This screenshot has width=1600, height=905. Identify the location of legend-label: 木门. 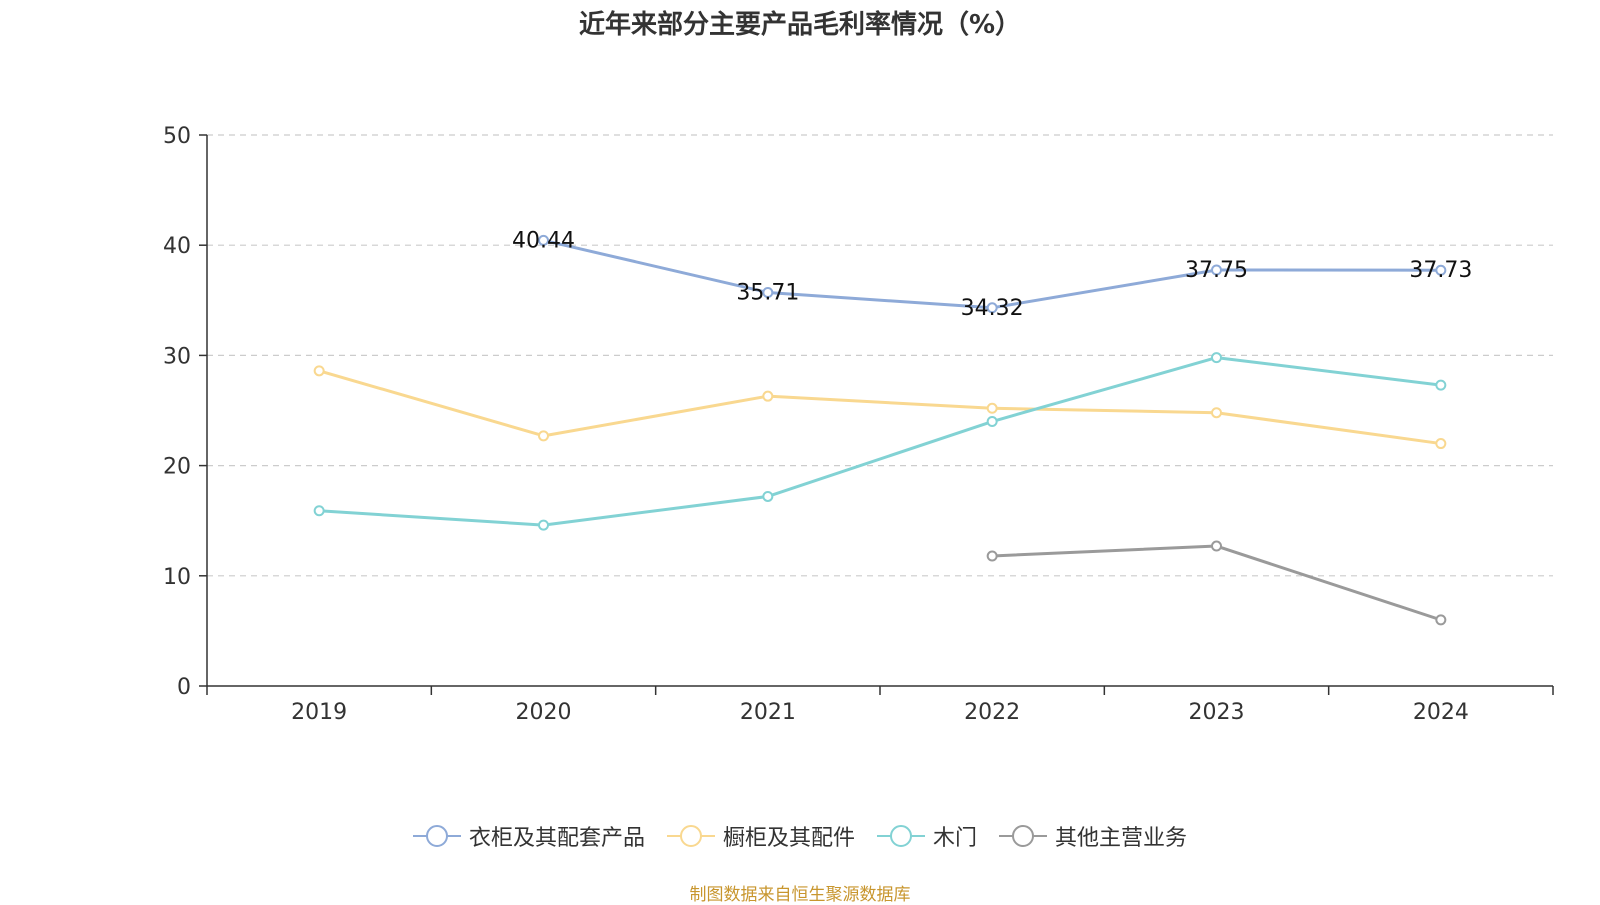
(955, 838).